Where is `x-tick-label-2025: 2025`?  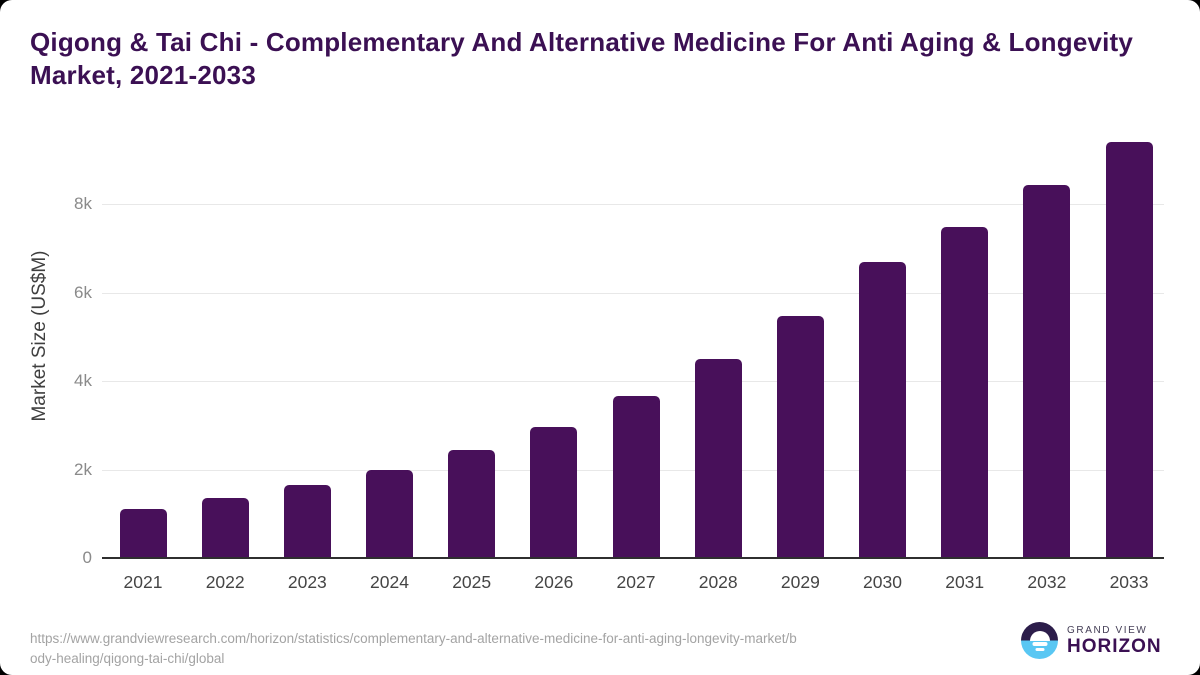
x-tick-label-2025: 2025 is located at coordinates (472, 582).